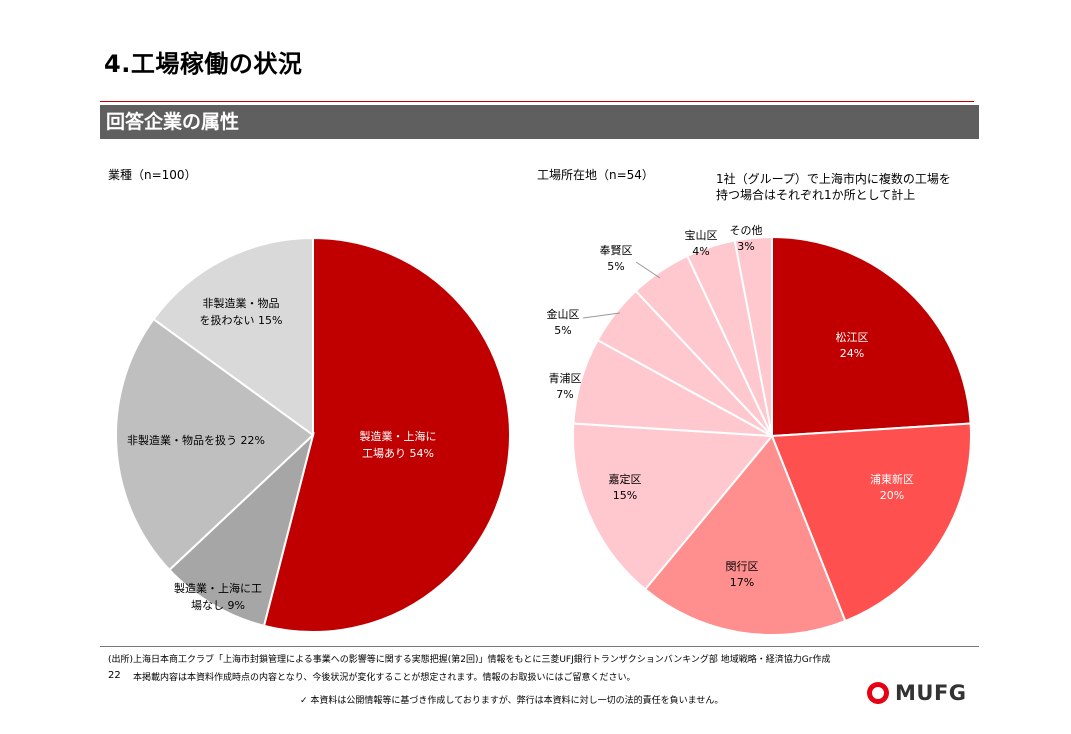  What do you see at coordinates (878, 693) in the screenshot?
I see `mufg-logo-icon` at bounding box center [878, 693].